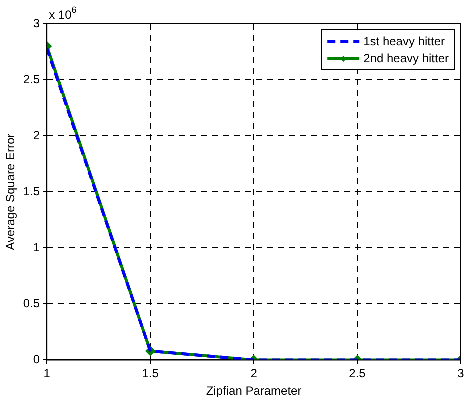 This screenshot has width=468, height=401. I want to click on x-axis-title: Zipfian Parameter, so click(254, 391).